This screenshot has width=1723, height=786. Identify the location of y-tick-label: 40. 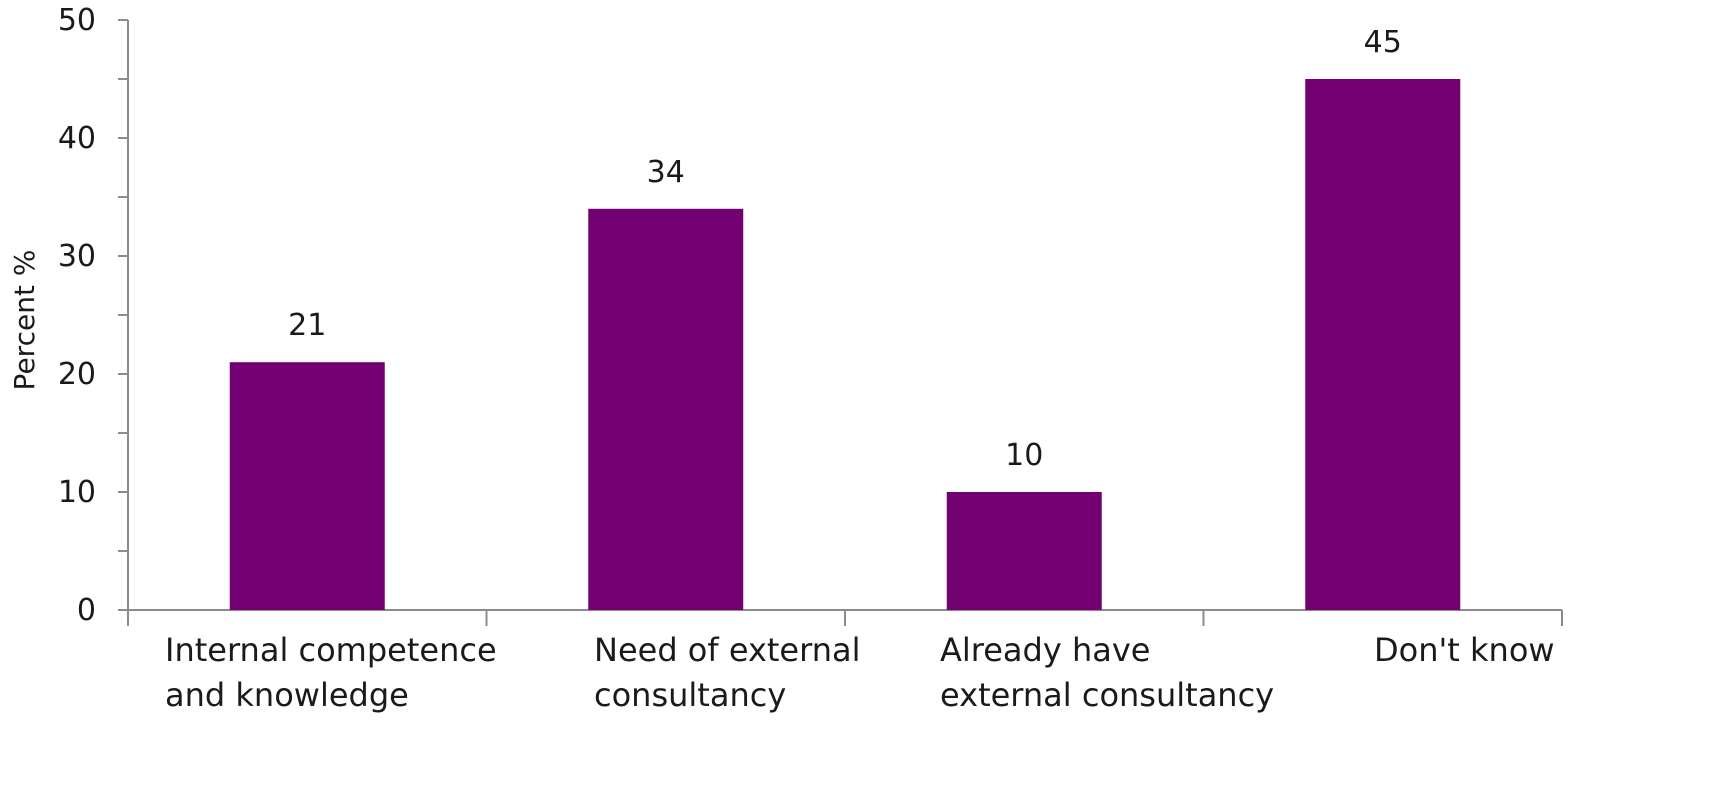
(77, 138).